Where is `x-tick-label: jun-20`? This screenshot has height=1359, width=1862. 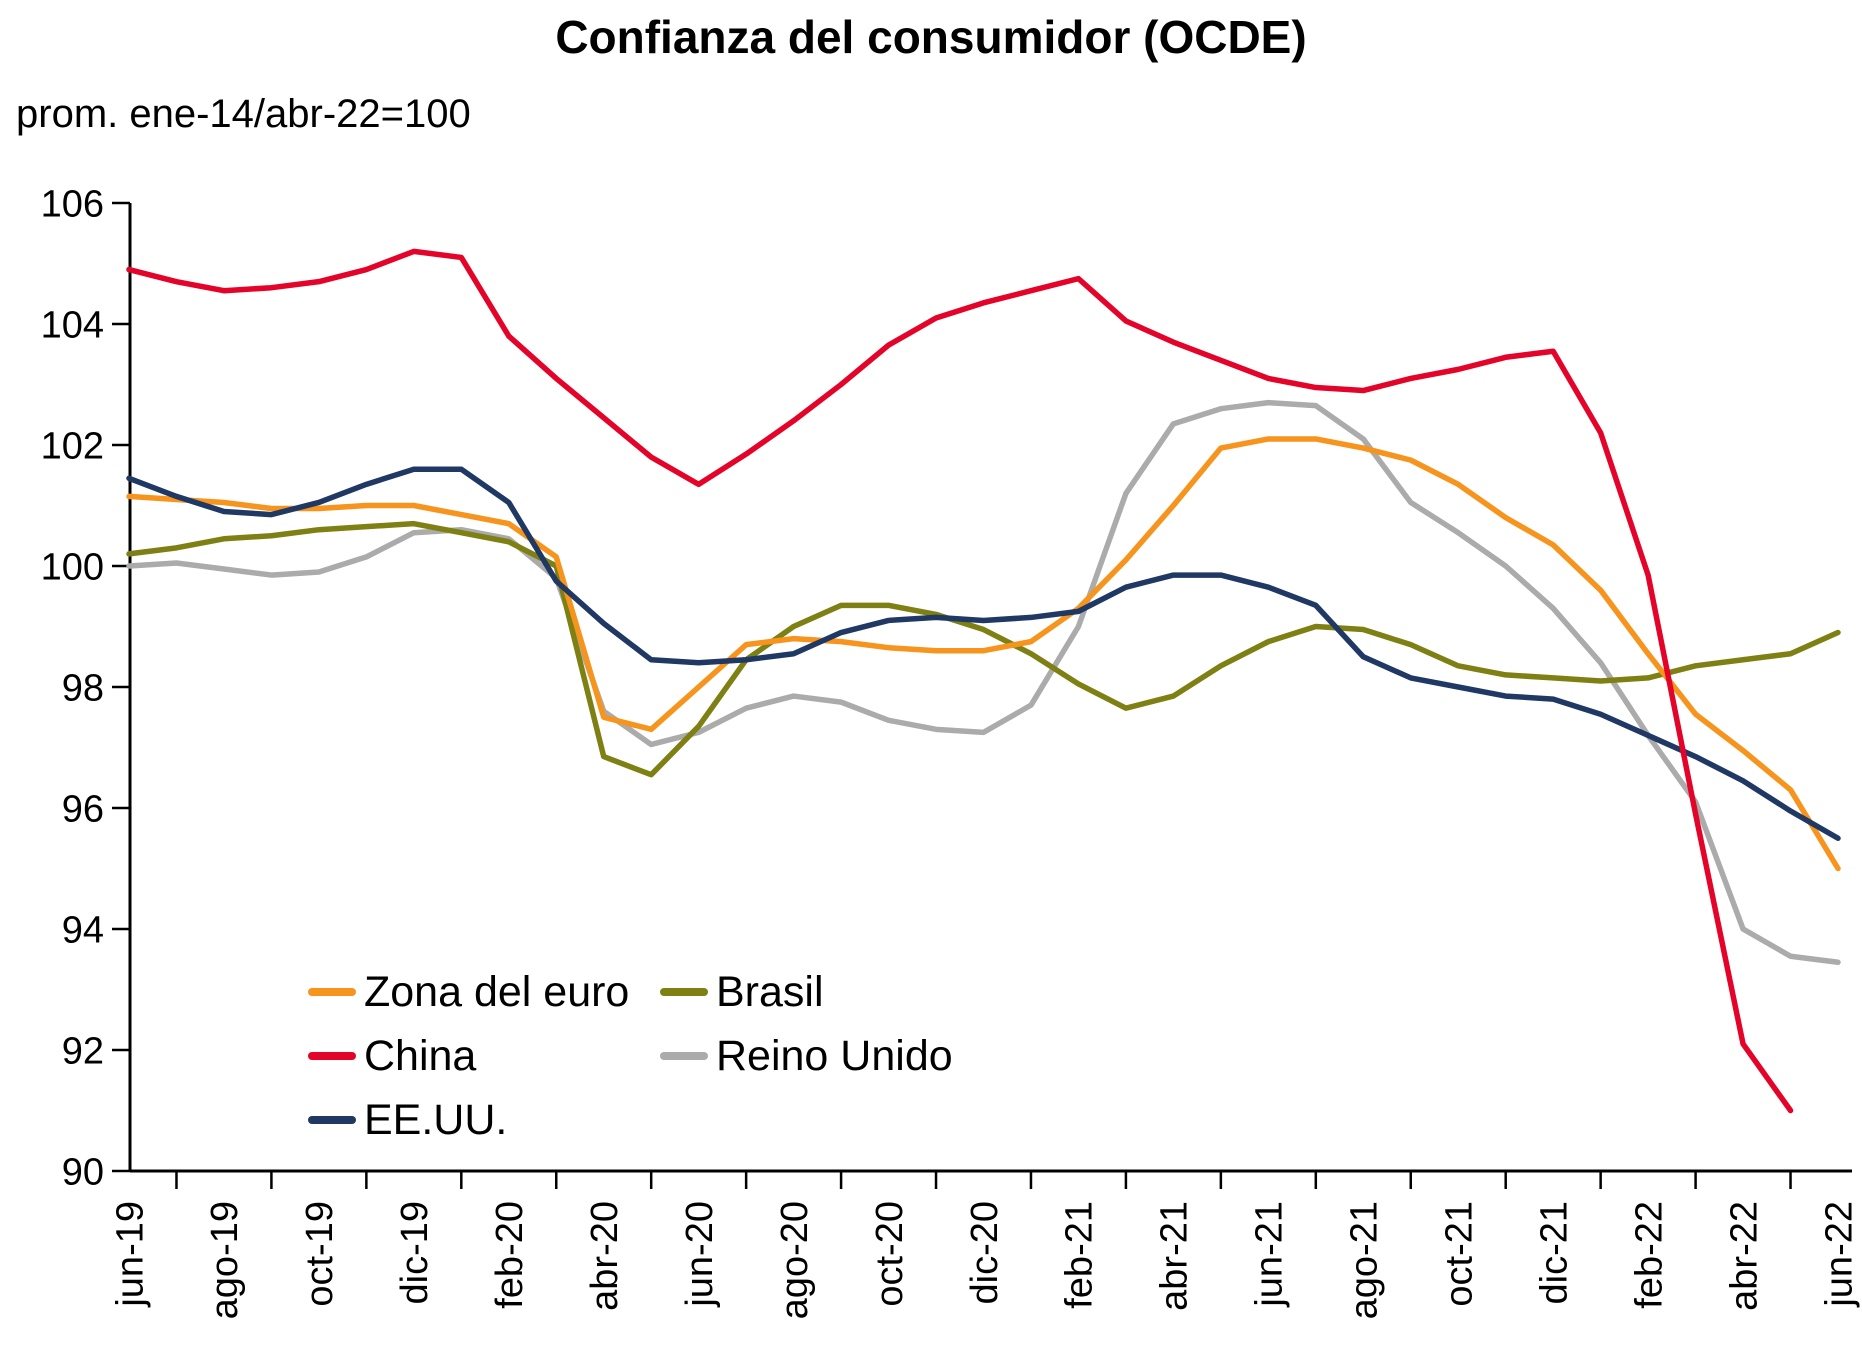
x-tick-label: jun-20 is located at coordinates (700, 1254).